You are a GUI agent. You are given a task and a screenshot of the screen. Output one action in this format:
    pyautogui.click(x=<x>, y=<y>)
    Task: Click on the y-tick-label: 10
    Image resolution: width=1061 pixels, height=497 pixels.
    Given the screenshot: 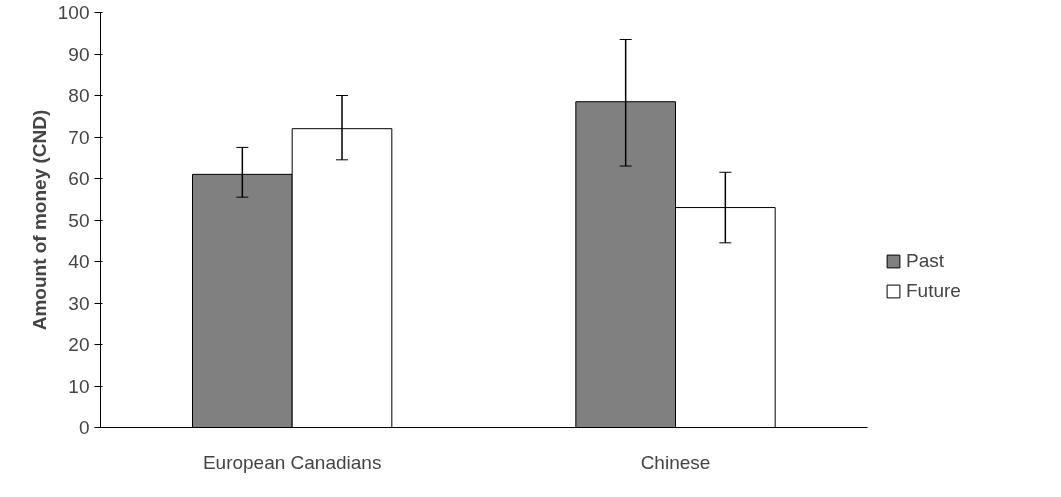 What is the action you would take?
    pyautogui.click(x=79, y=386)
    